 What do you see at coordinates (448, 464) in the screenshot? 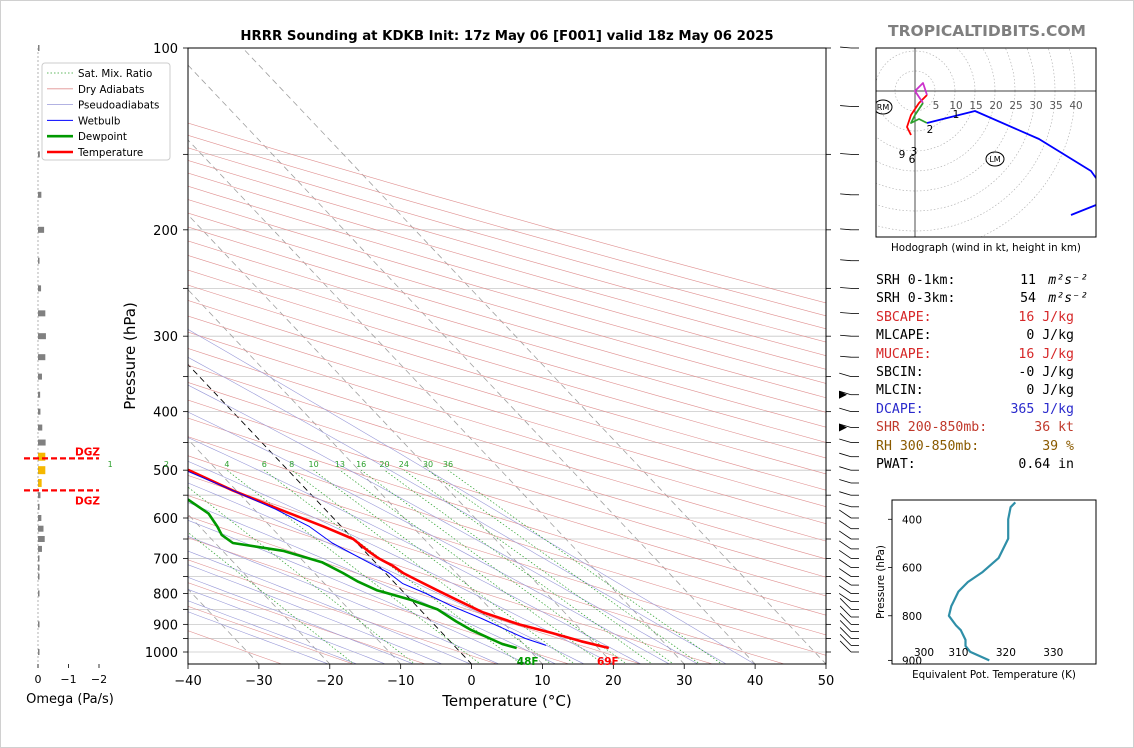
I see `mixing-ratio-label: 36` at bounding box center [448, 464].